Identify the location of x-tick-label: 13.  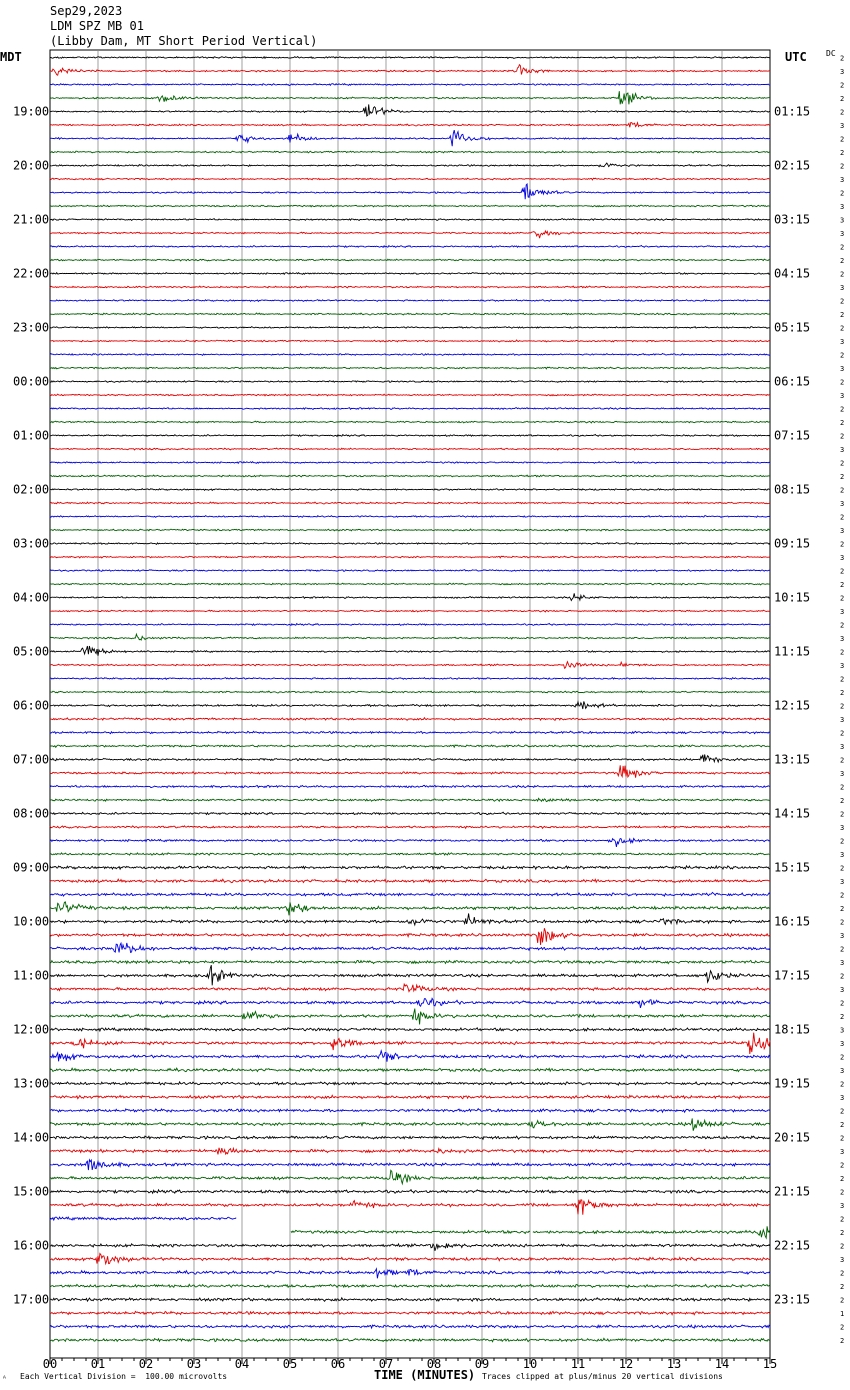
(674, 1364).